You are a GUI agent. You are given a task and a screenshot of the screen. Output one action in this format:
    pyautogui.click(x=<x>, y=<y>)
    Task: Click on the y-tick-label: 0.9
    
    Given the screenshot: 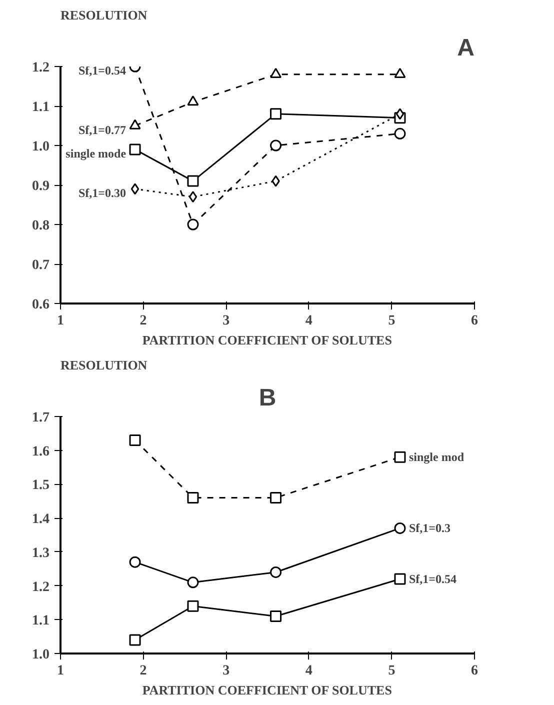 What is the action you would take?
    pyautogui.click(x=41, y=186)
    